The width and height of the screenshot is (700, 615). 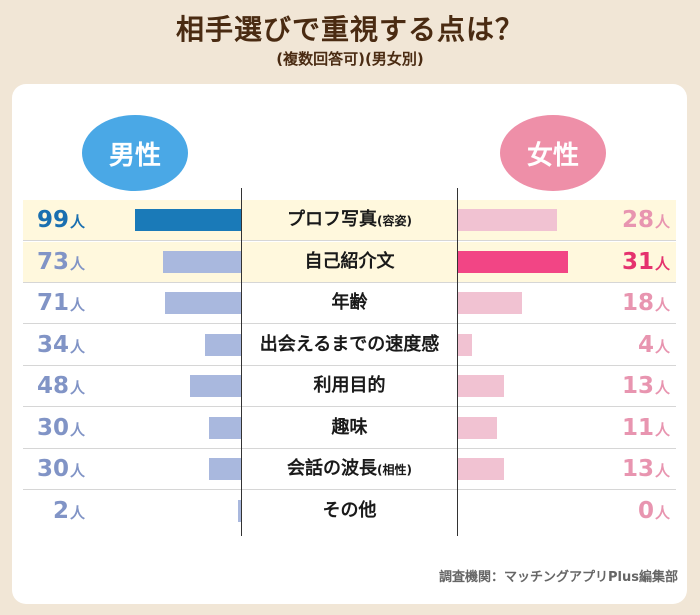 What do you see at coordinates (241, 362) in the screenshot?
I see `male-axis-line` at bounding box center [241, 362].